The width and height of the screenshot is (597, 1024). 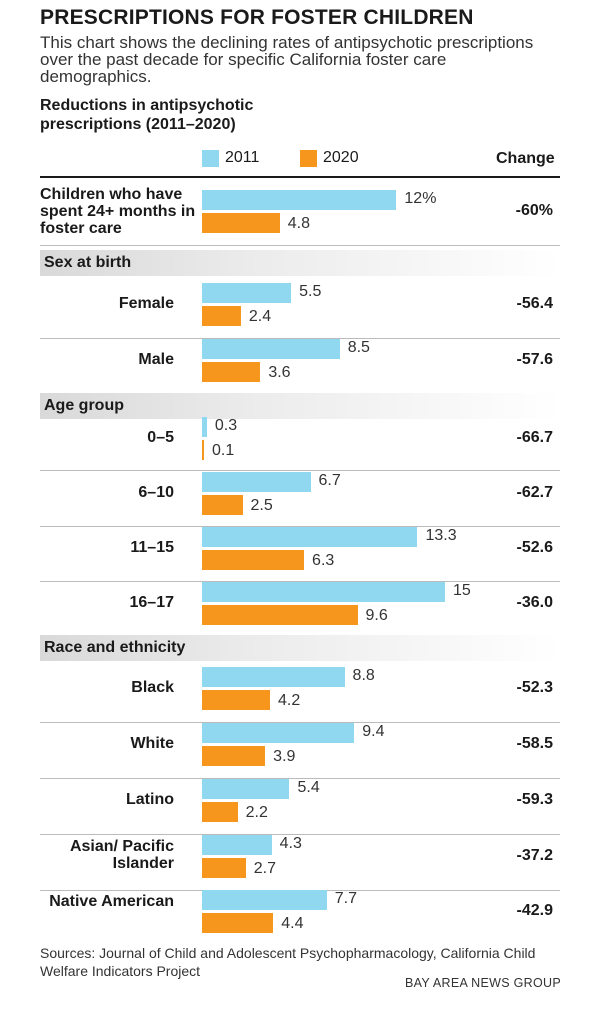 I want to click on value-label-2020: 4.2, so click(x=289, y=700).